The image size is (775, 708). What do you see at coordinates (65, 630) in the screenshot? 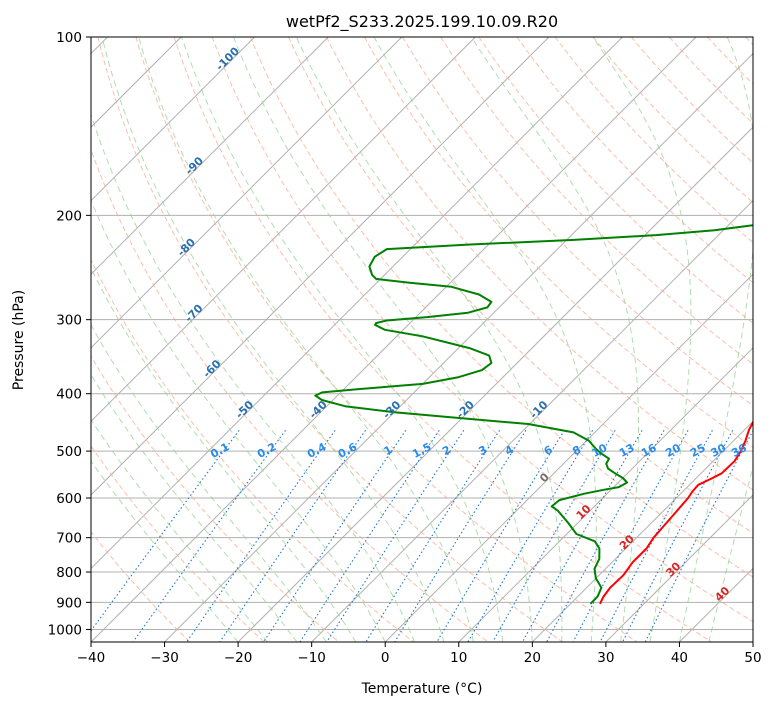
I see `y-tick-label: 1000` at bounding box center [65, 630].